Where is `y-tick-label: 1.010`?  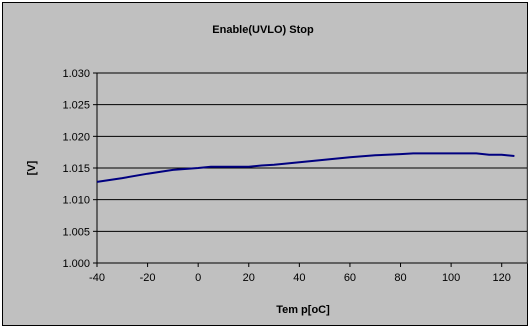 y-tick-label: 1.010 is located at coordinates (76, 201).